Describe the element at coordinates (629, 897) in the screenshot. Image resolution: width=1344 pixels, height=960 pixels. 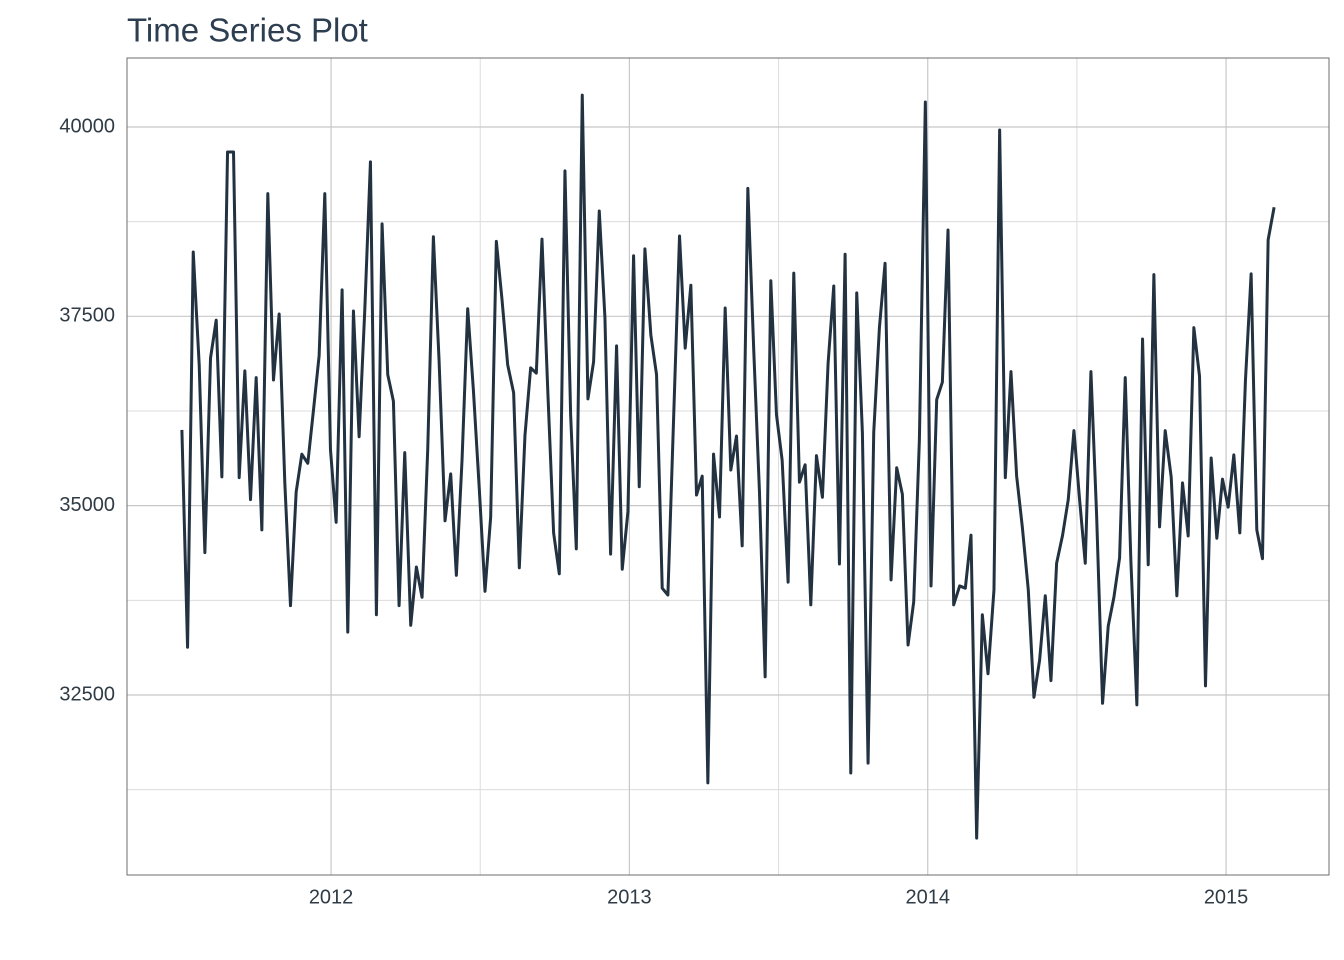
I see `x-tick-label: 2013` at that location.